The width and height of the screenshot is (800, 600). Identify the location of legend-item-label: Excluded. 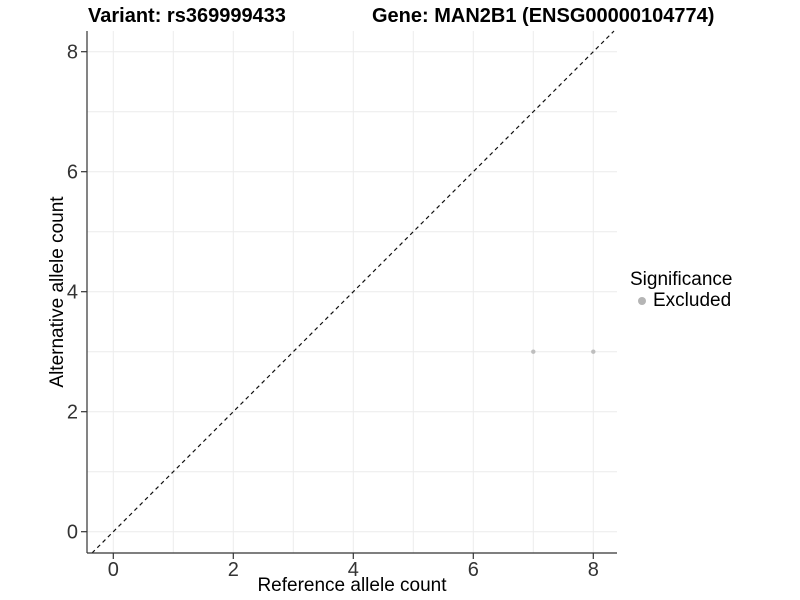
(692, 300).